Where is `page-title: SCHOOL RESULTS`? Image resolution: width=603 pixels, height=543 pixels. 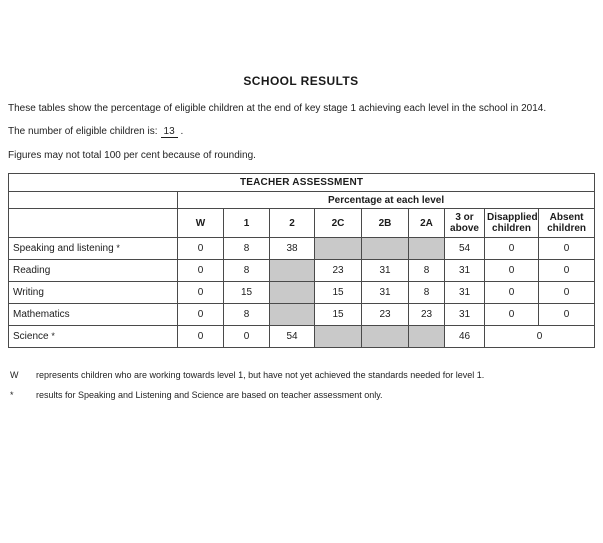 page-title: SCHOOL RESULTS is located at coordinates (301, 81).